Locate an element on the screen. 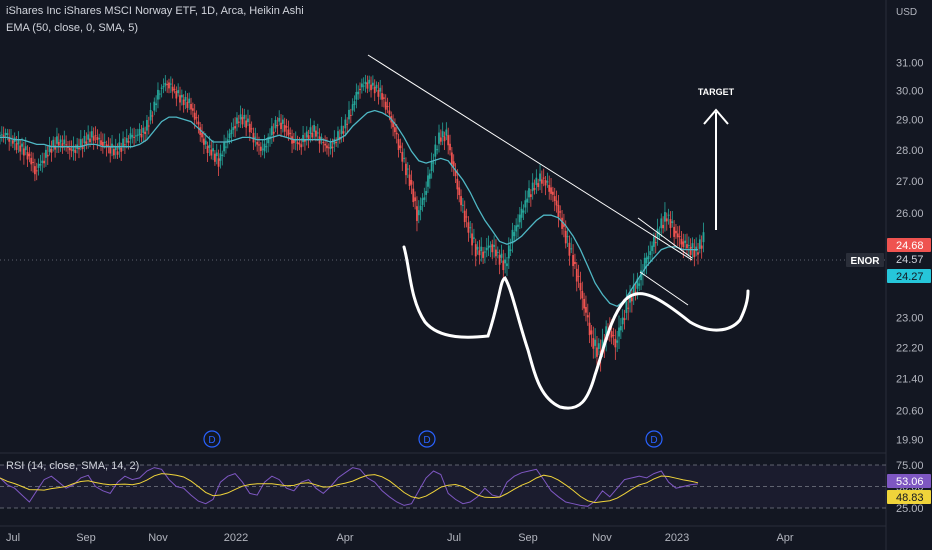  symbol-tag-bg is located at coordinates (865, 260).